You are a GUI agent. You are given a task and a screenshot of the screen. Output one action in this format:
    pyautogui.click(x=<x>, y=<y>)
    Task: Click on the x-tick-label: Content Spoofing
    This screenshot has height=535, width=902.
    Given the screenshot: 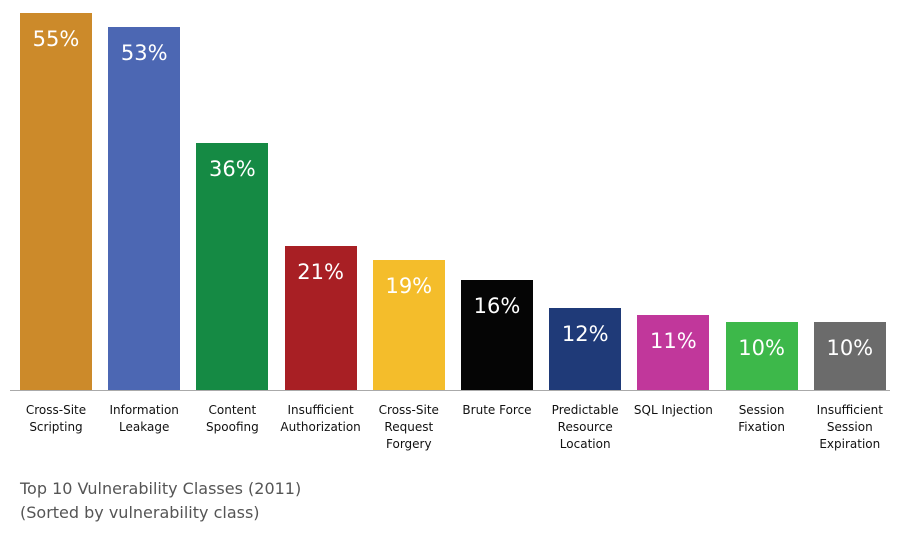 What is the action you would take?
    pyautogui.click(x=232, y=418)
    